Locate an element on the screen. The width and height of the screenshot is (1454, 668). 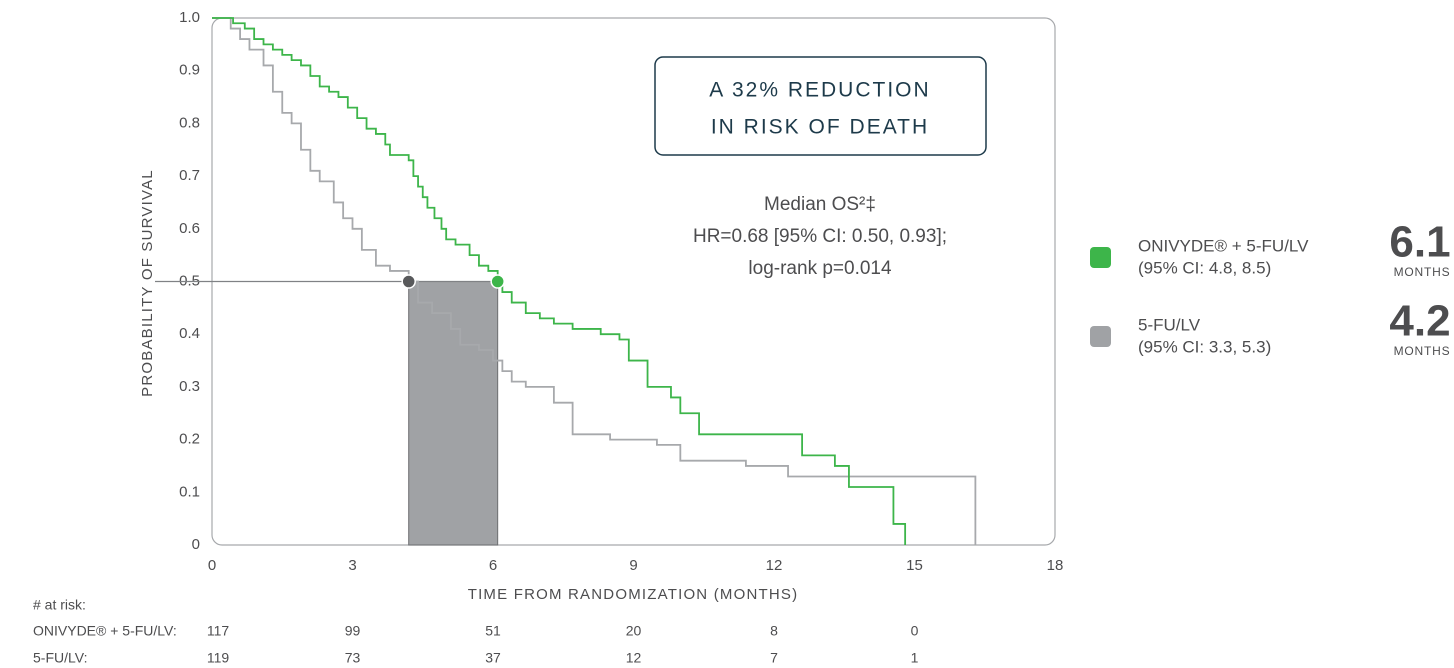
at-risk-count: 20 is located at coordinates (634, 631).